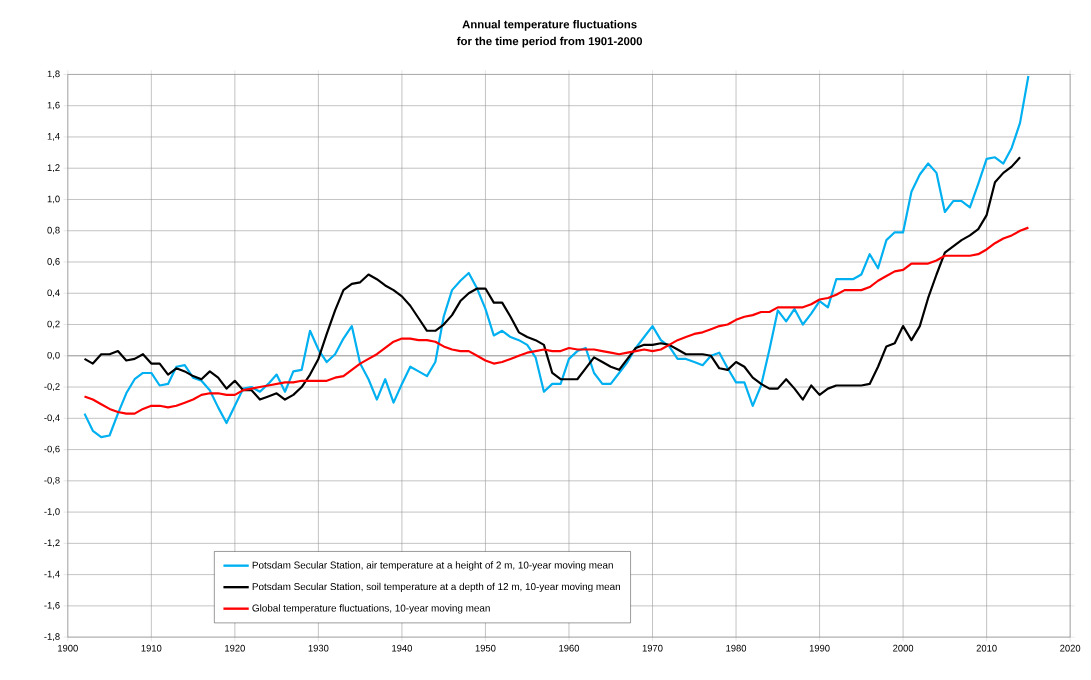  I want to click on legend-label: Potsdam Secular Station, soil temperature at a depth of 12 m, 10-year moving mean, so click(436, 587).